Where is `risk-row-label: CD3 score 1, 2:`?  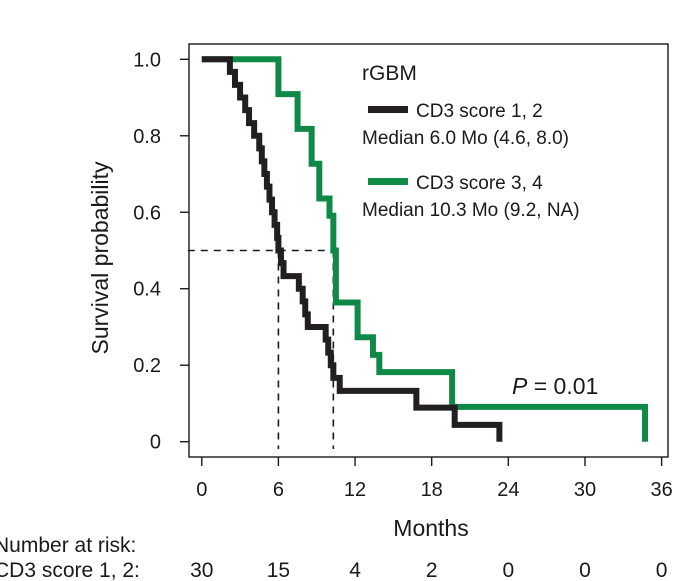 risk-row-label: CD3 score 1, 2: is located at coordinates (70, 570).